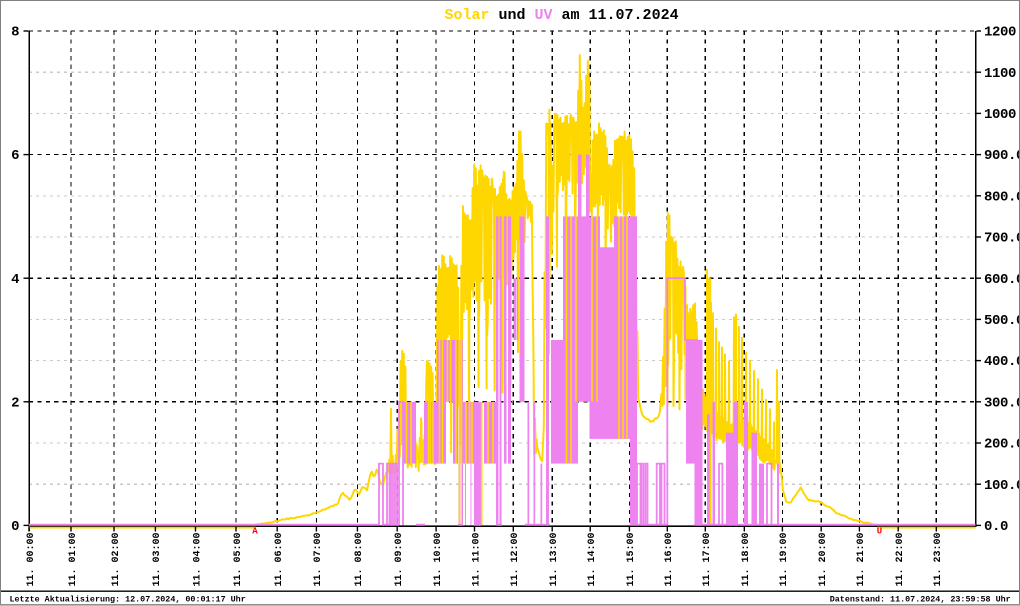  I want to click on svg-text: 11. 17:00, so click(707, 560).